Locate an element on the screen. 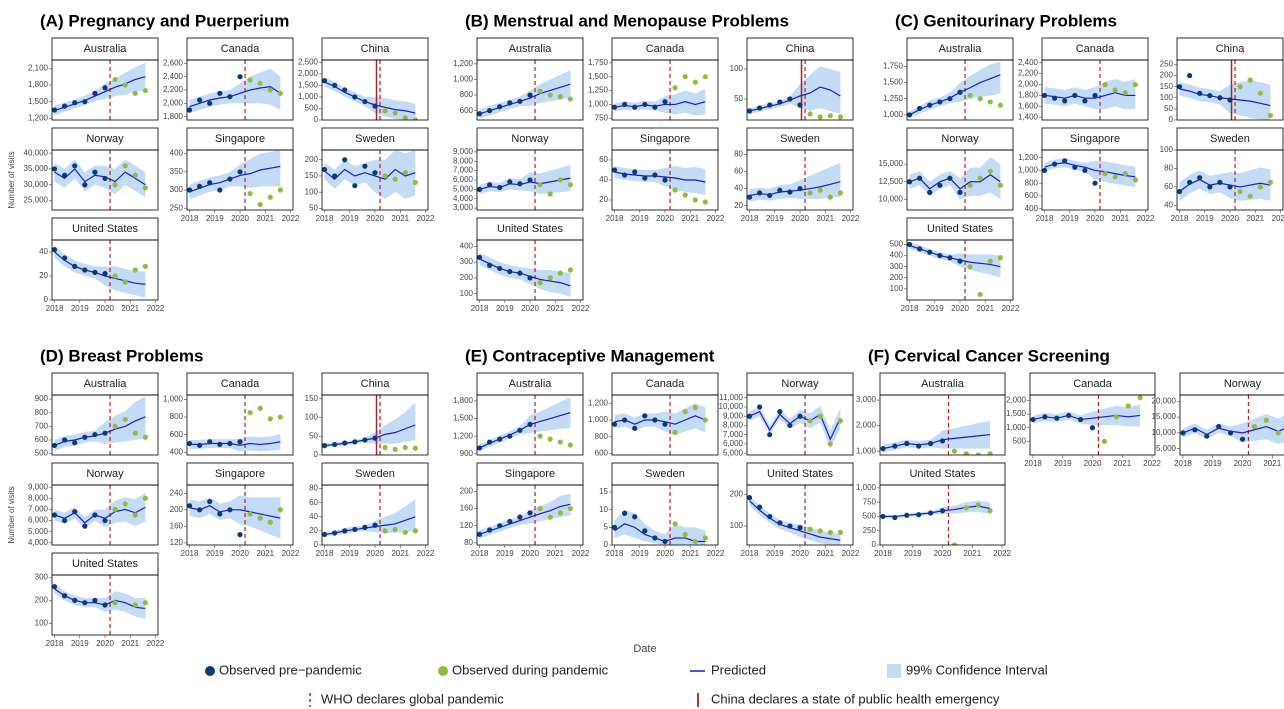  y-tick-label: 1,500 is located at coordinates (38, 101).